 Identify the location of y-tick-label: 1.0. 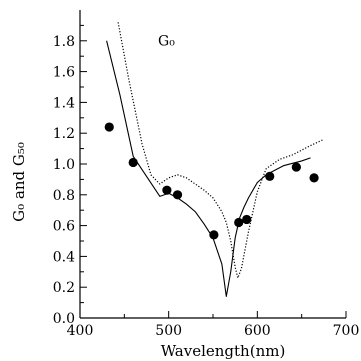
(64, 165).